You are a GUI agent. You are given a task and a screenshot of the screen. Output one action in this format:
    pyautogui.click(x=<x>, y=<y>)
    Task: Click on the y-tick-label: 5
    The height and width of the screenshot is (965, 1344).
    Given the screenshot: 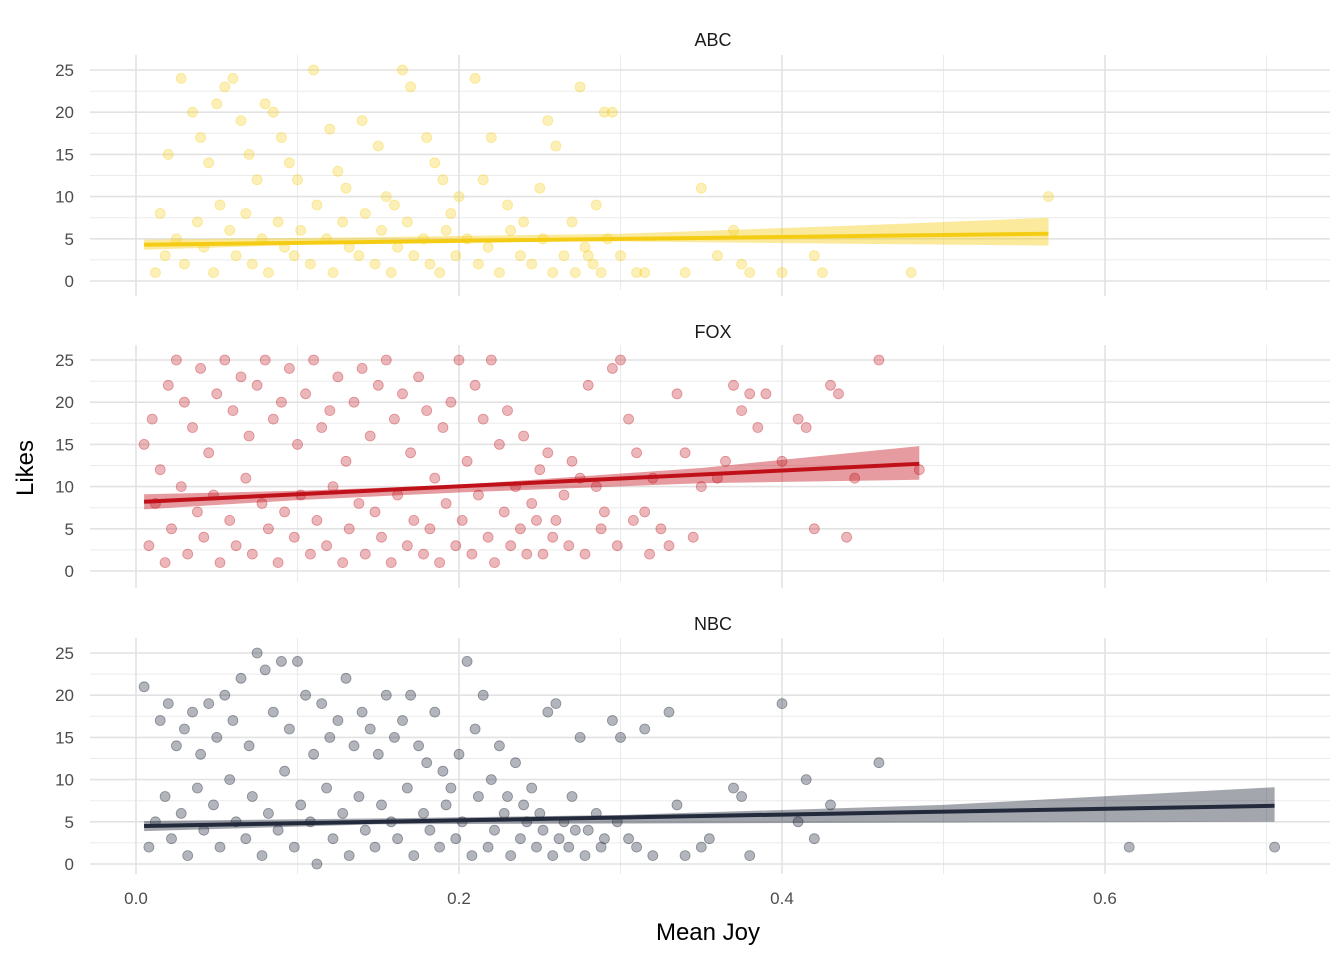 What is the action you would take?
    pyautogui.click(x=69, y=529)
    